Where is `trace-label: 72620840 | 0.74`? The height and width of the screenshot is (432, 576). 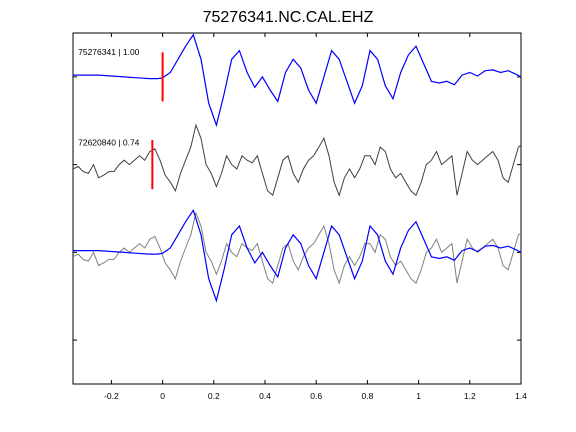
trace-label: 72620840 | 0.74 is located at coordinates (109, 142).